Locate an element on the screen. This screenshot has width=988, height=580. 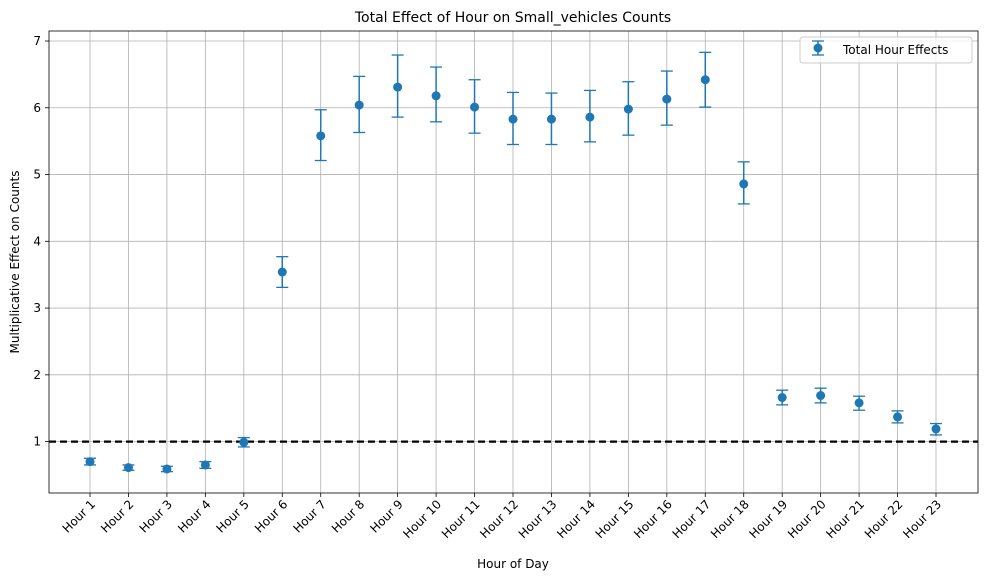
y-tick-label: 3 is located at coordinates (37, 308).